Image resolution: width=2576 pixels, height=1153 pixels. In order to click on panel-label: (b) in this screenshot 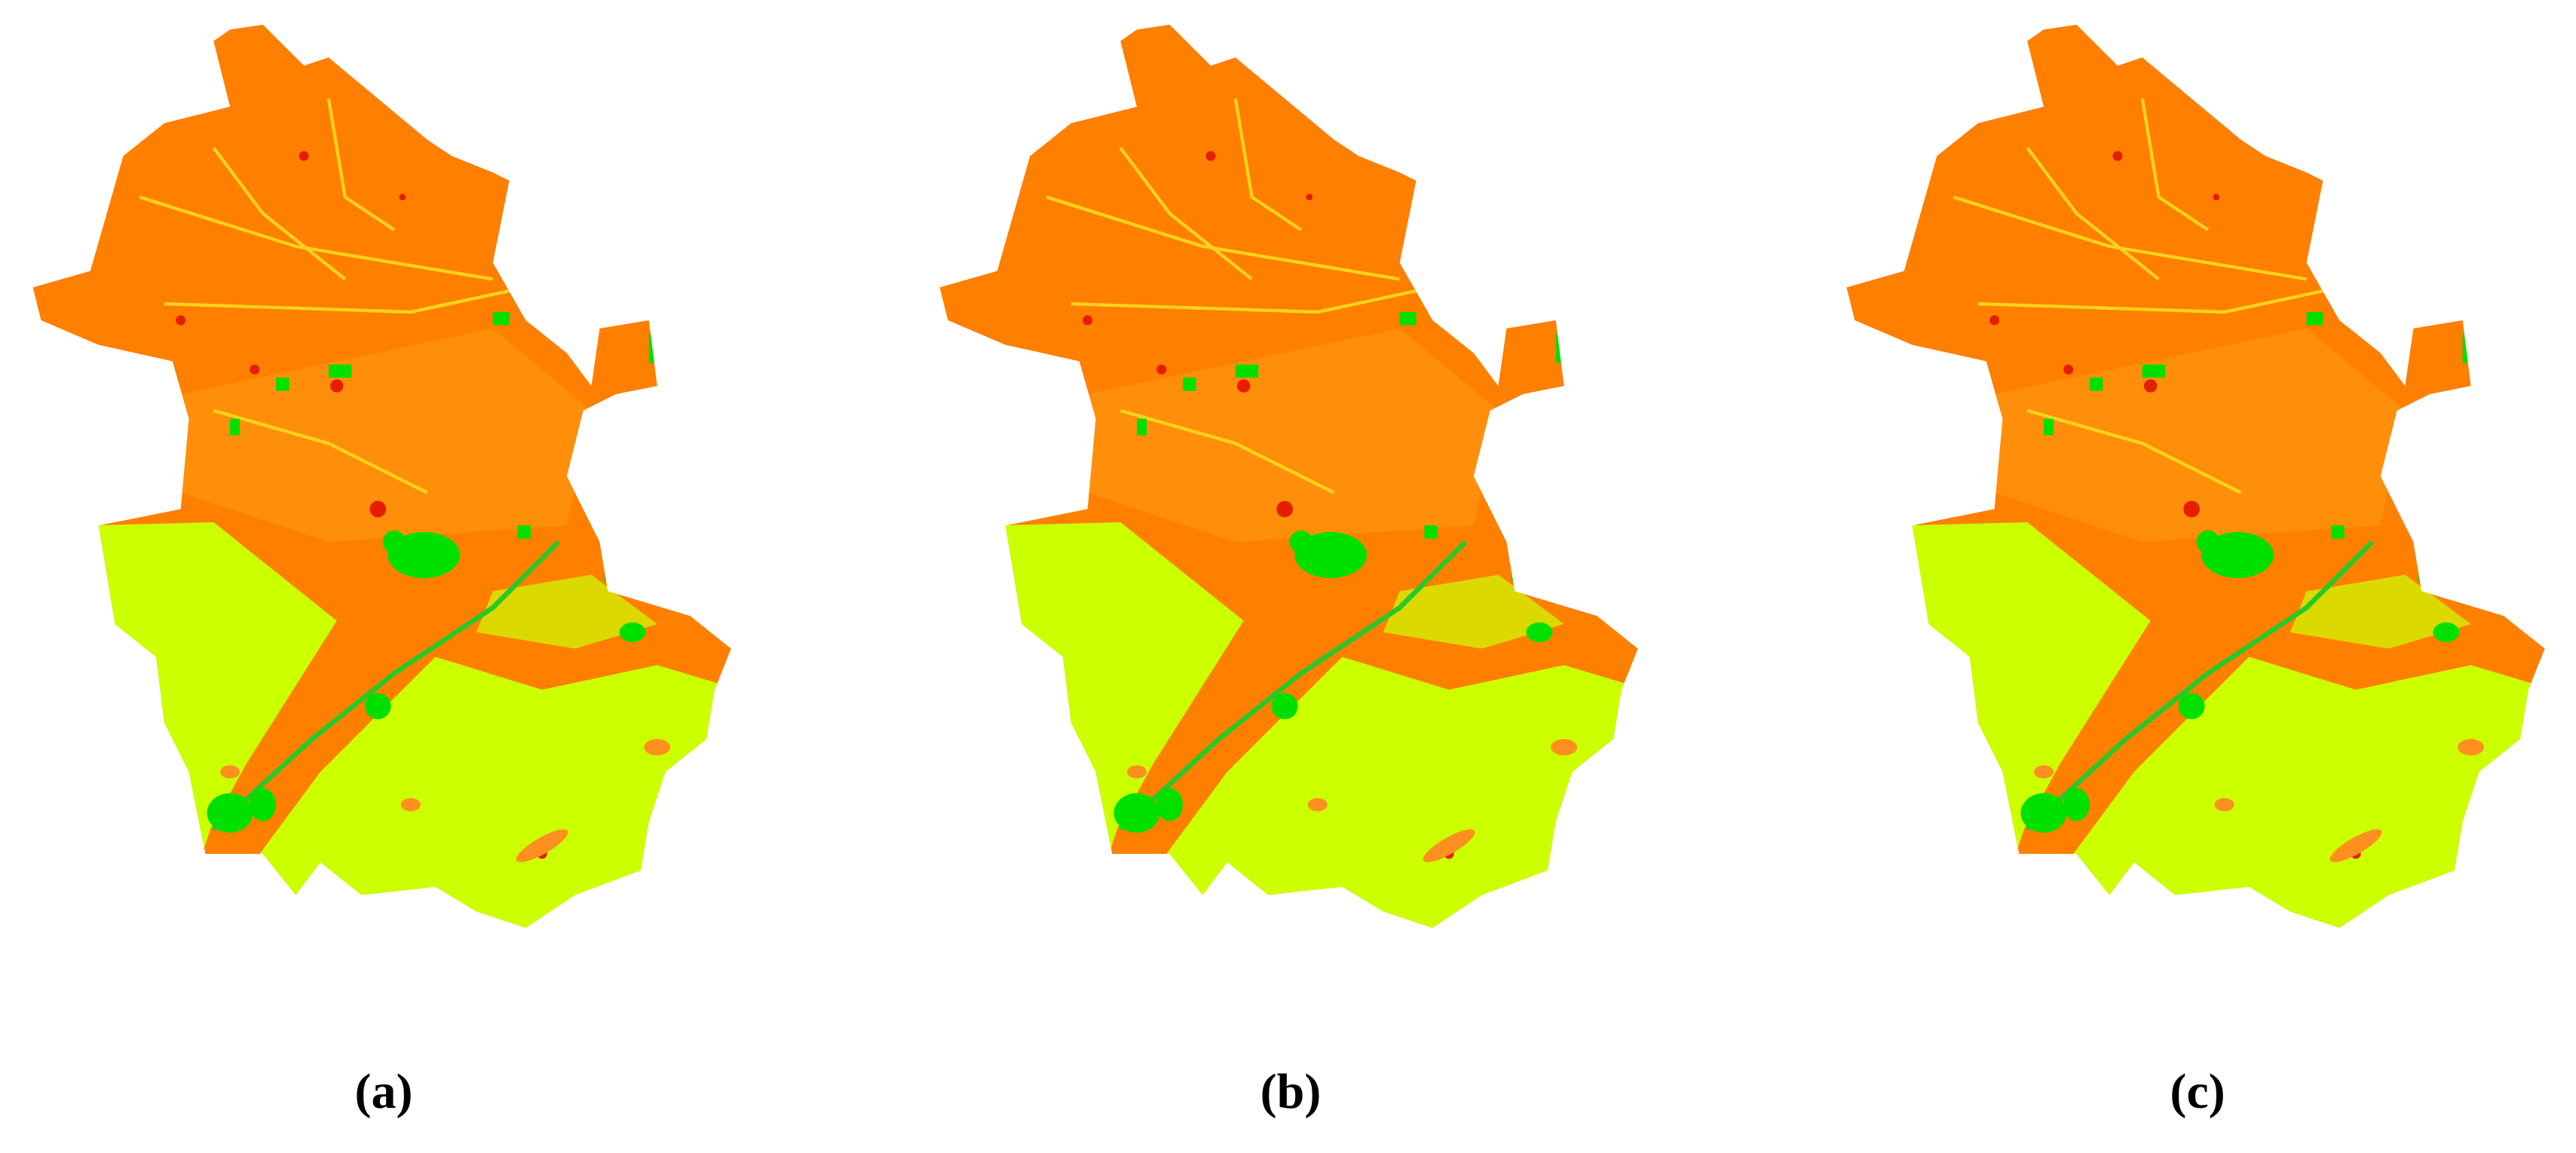, I will do `click(1291, 1091)`.